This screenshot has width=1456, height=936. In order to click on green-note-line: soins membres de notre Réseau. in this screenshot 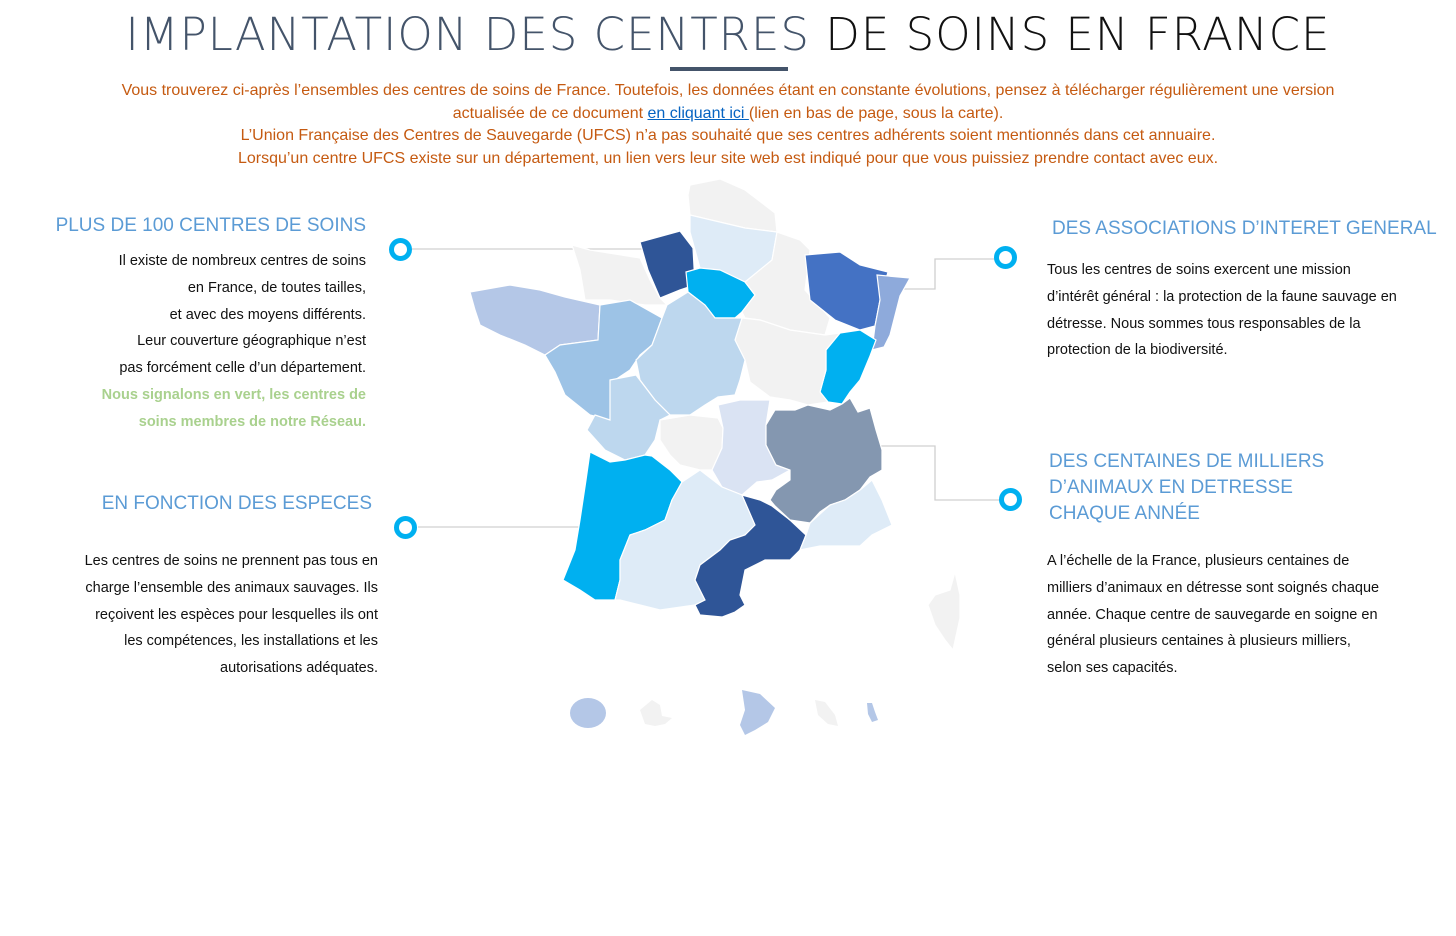, I will do `click(252, 421)`.